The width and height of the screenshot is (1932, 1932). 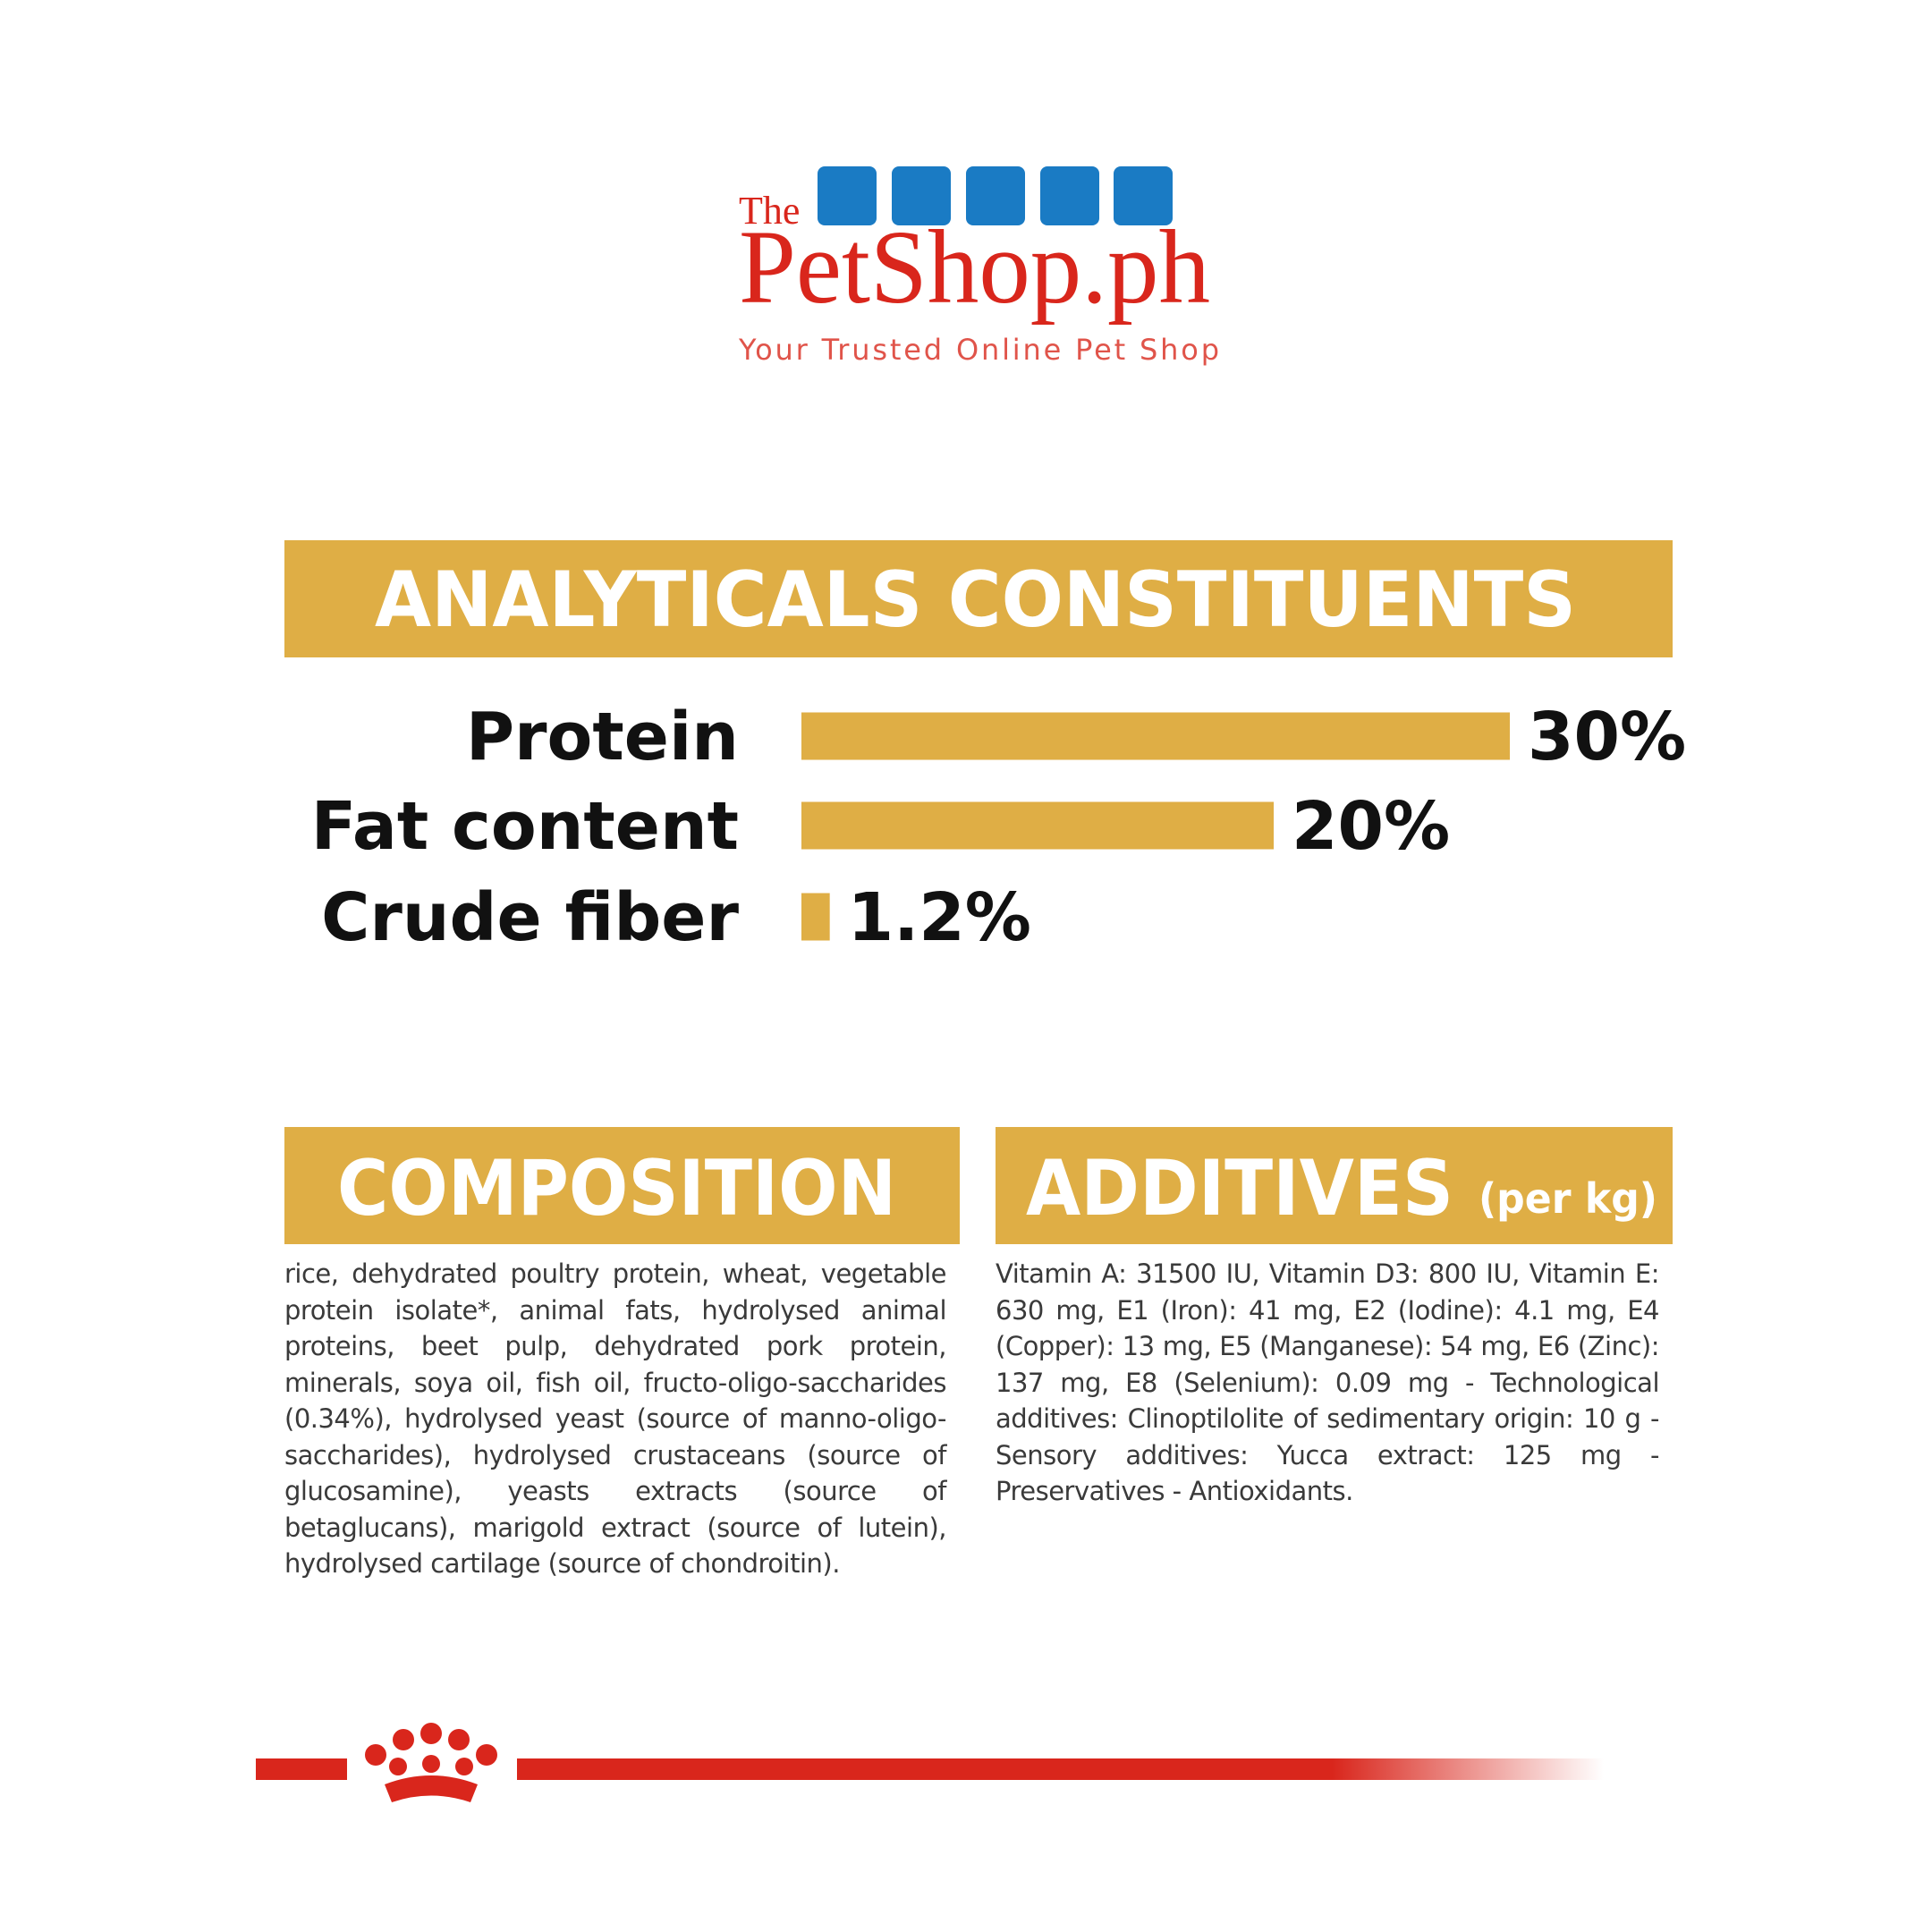 I want to click on value-label: 1.2%, so click(x=939, y=917).